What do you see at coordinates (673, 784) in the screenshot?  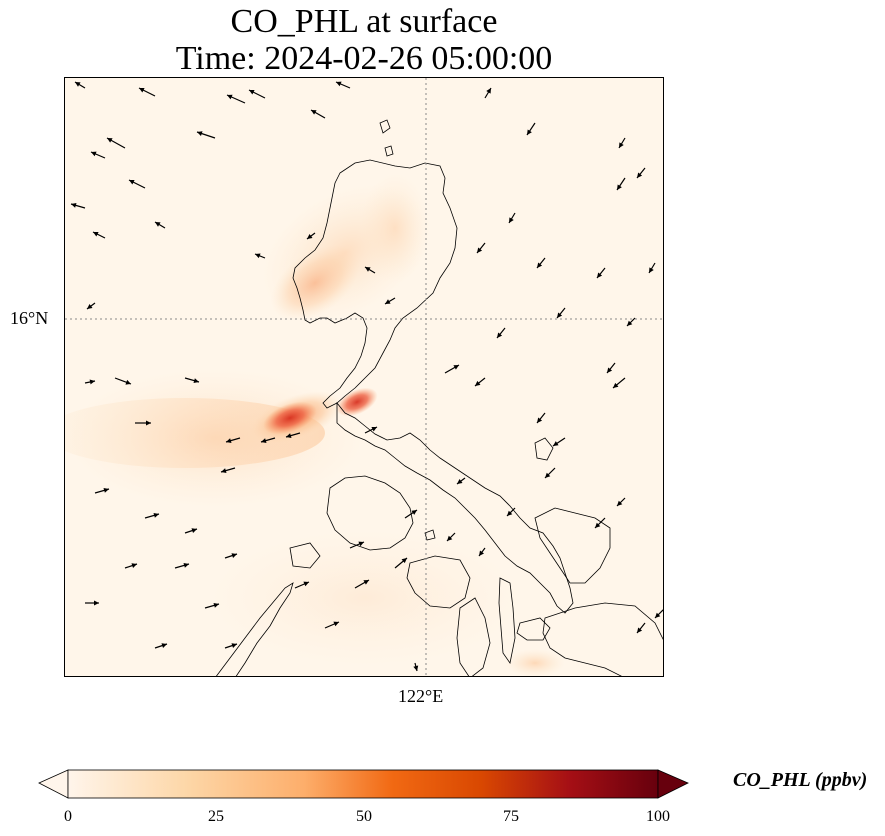 I see `colorbar-extend-max` at bounding box center [673, 784].